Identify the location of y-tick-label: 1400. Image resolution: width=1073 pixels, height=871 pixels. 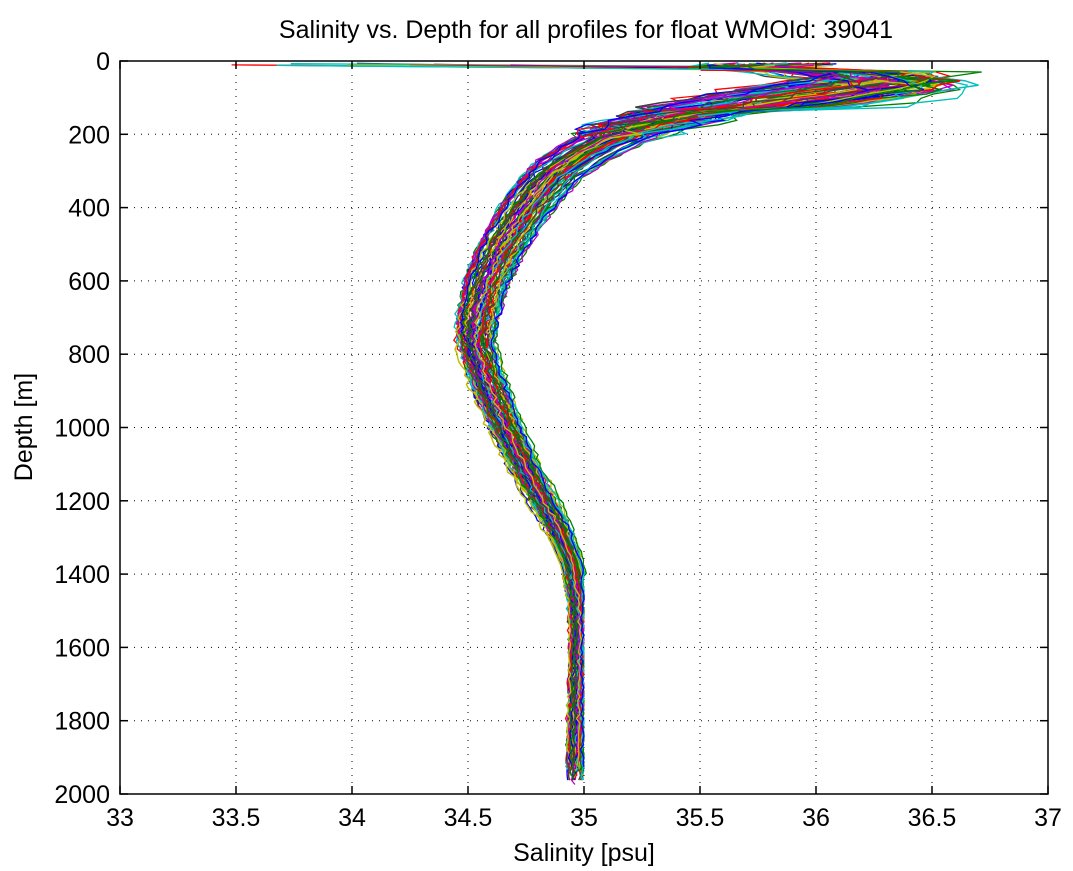
(82, 575).